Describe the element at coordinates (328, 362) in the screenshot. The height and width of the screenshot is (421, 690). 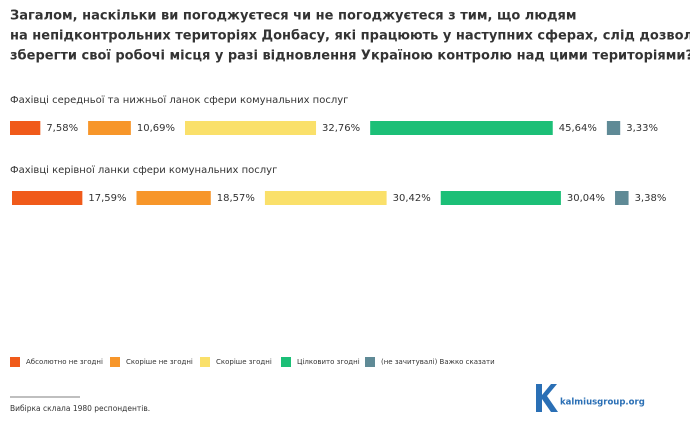
I see `legend-label: Цілковито згодні` at that location.